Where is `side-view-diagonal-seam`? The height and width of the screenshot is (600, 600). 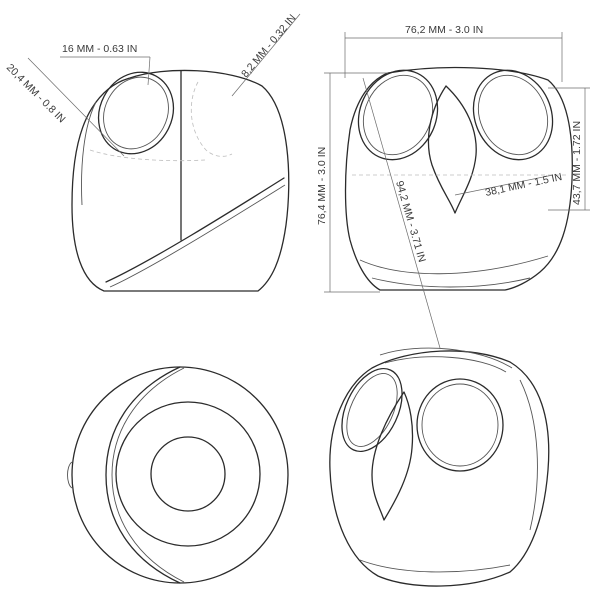
side-view-diagonal-seam is located at coordinates (195, 230).